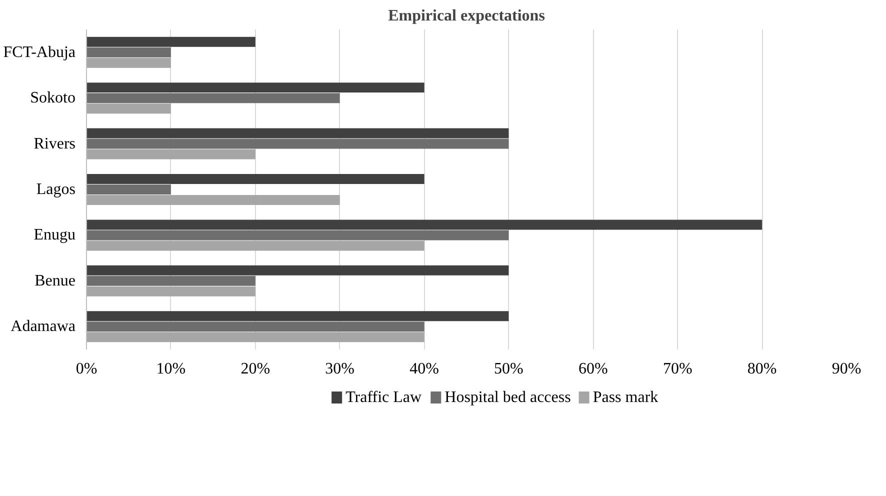  What do you see at coordinates (424, 369) in the screenshot?
I see `x-tick-label: 40%` at bounding box center [424, 369].